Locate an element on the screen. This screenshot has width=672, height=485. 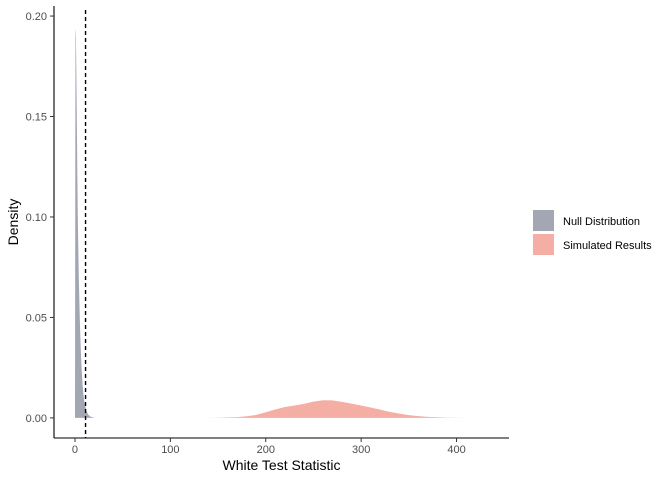
legend-label: Null Distribution is located at coordinates (601, 222).